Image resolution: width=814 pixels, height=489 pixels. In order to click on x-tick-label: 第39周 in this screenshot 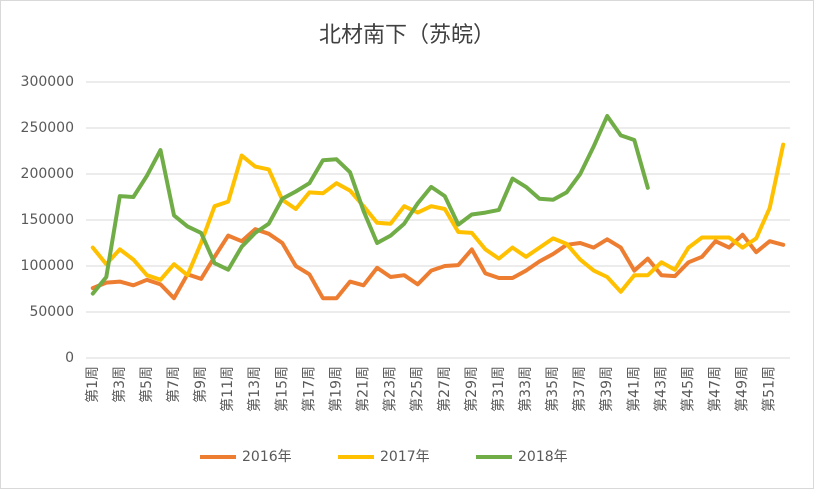, I will do `click(606, 389)`.